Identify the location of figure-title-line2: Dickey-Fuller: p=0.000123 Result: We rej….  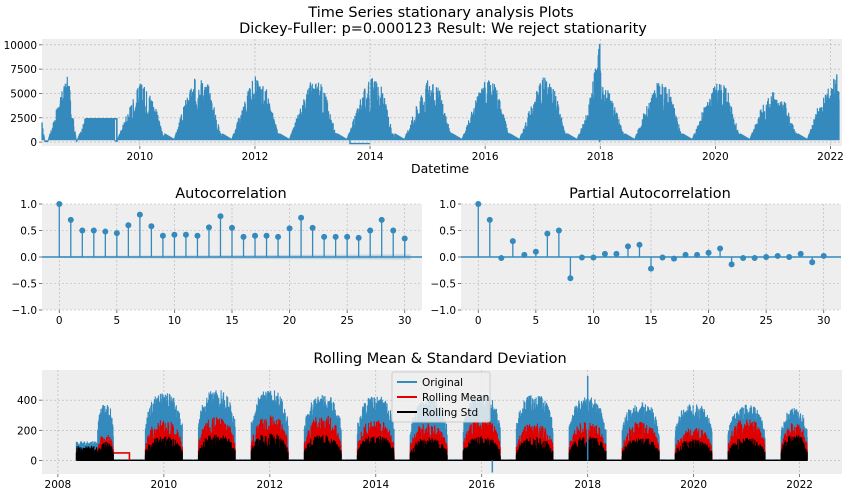
(443, 29).